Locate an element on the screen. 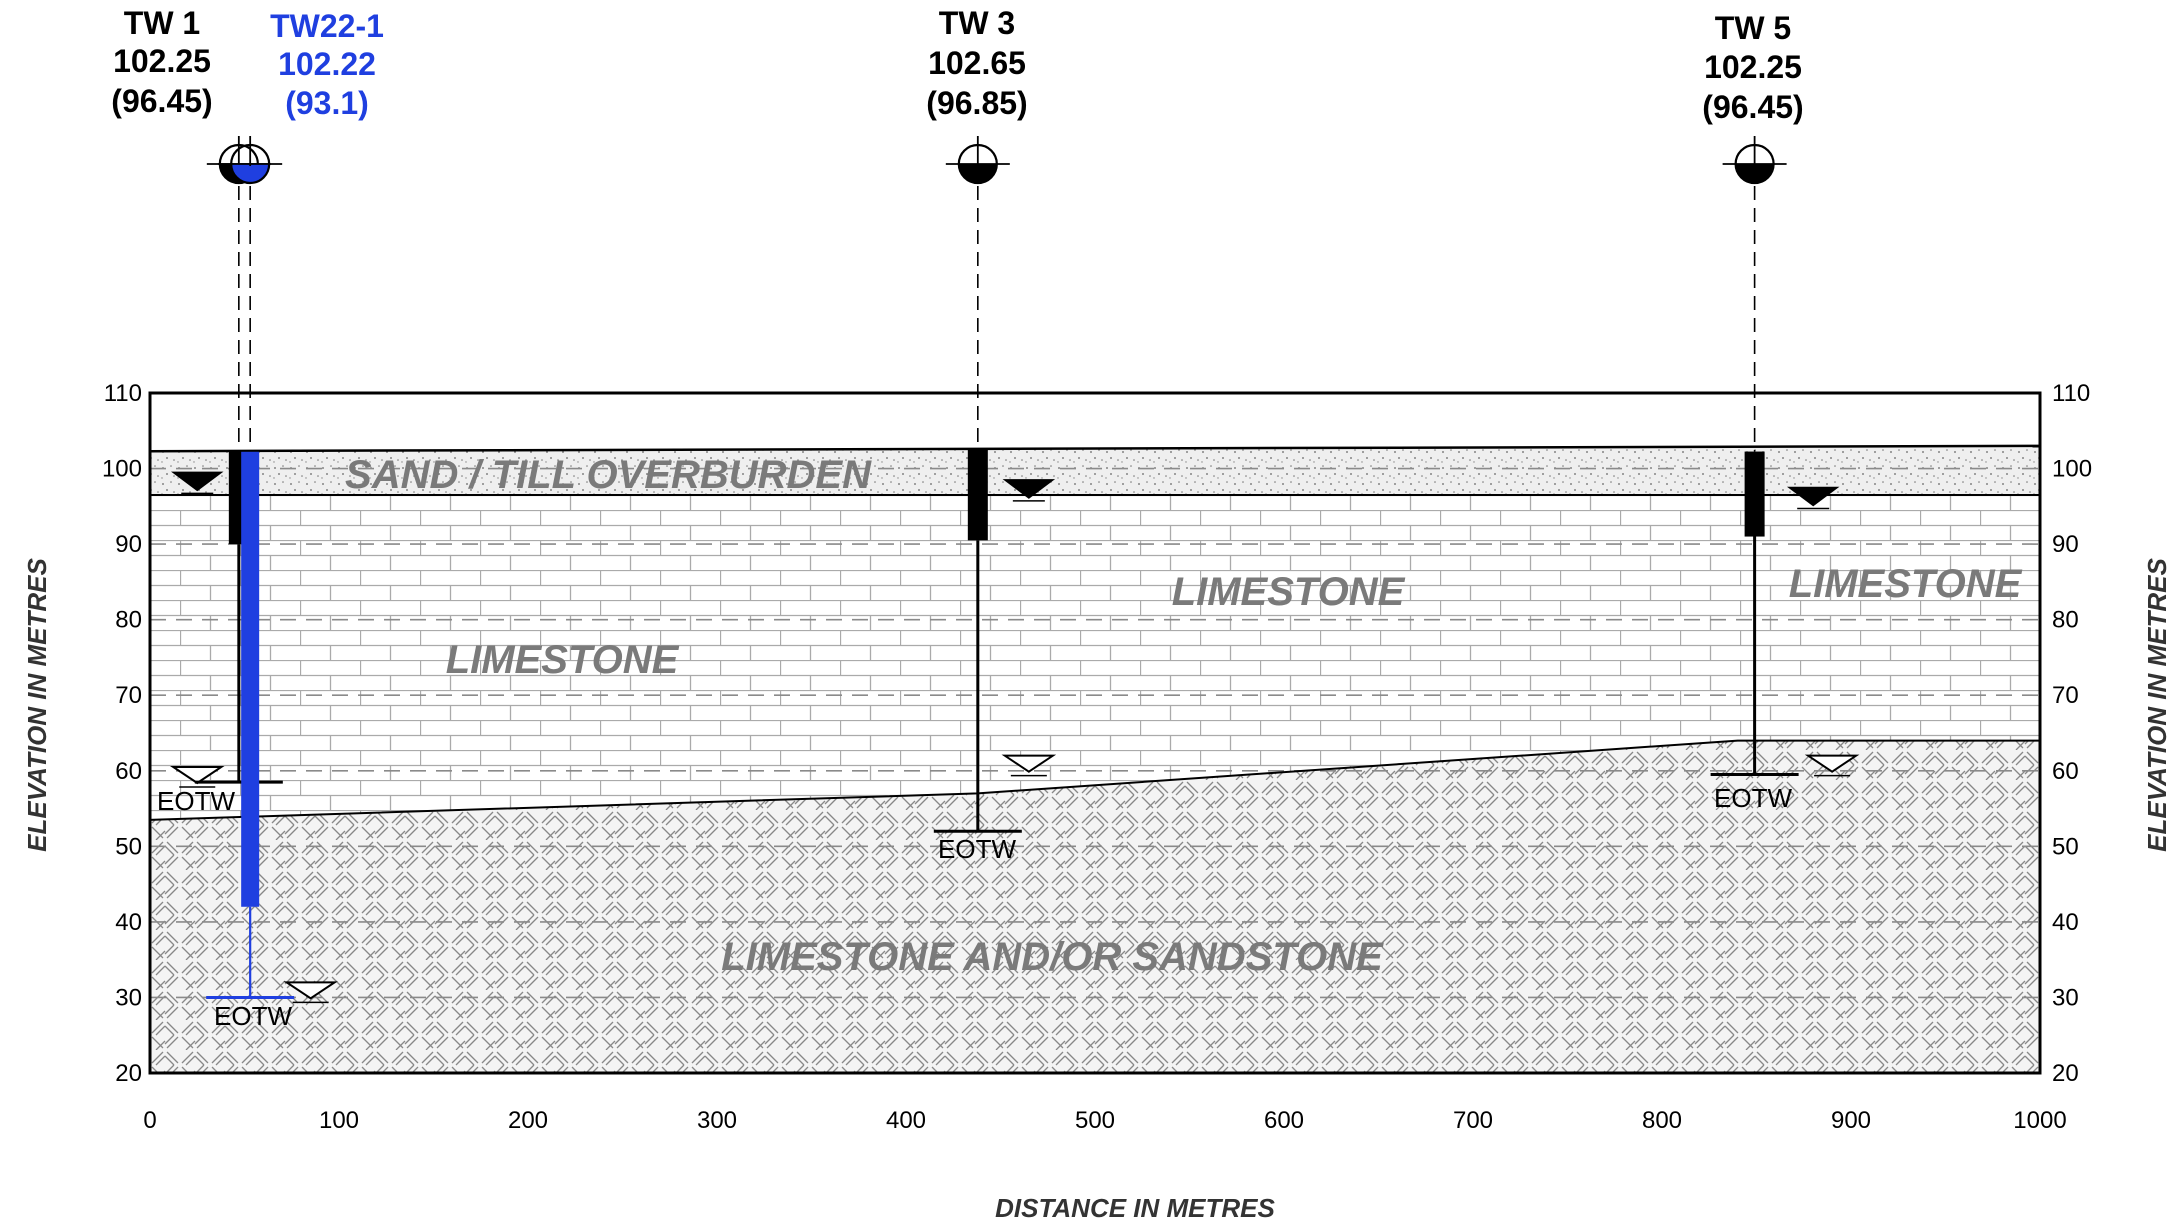  x-tick-200: 200 is located at coordinates (528, 1120).